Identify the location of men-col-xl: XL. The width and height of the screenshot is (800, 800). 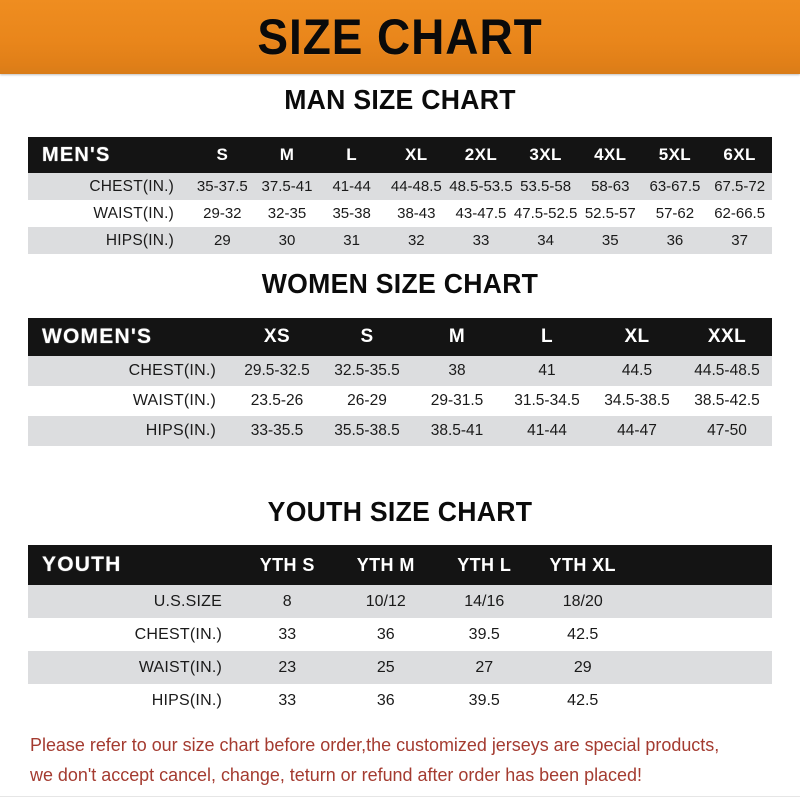
(416, 155).